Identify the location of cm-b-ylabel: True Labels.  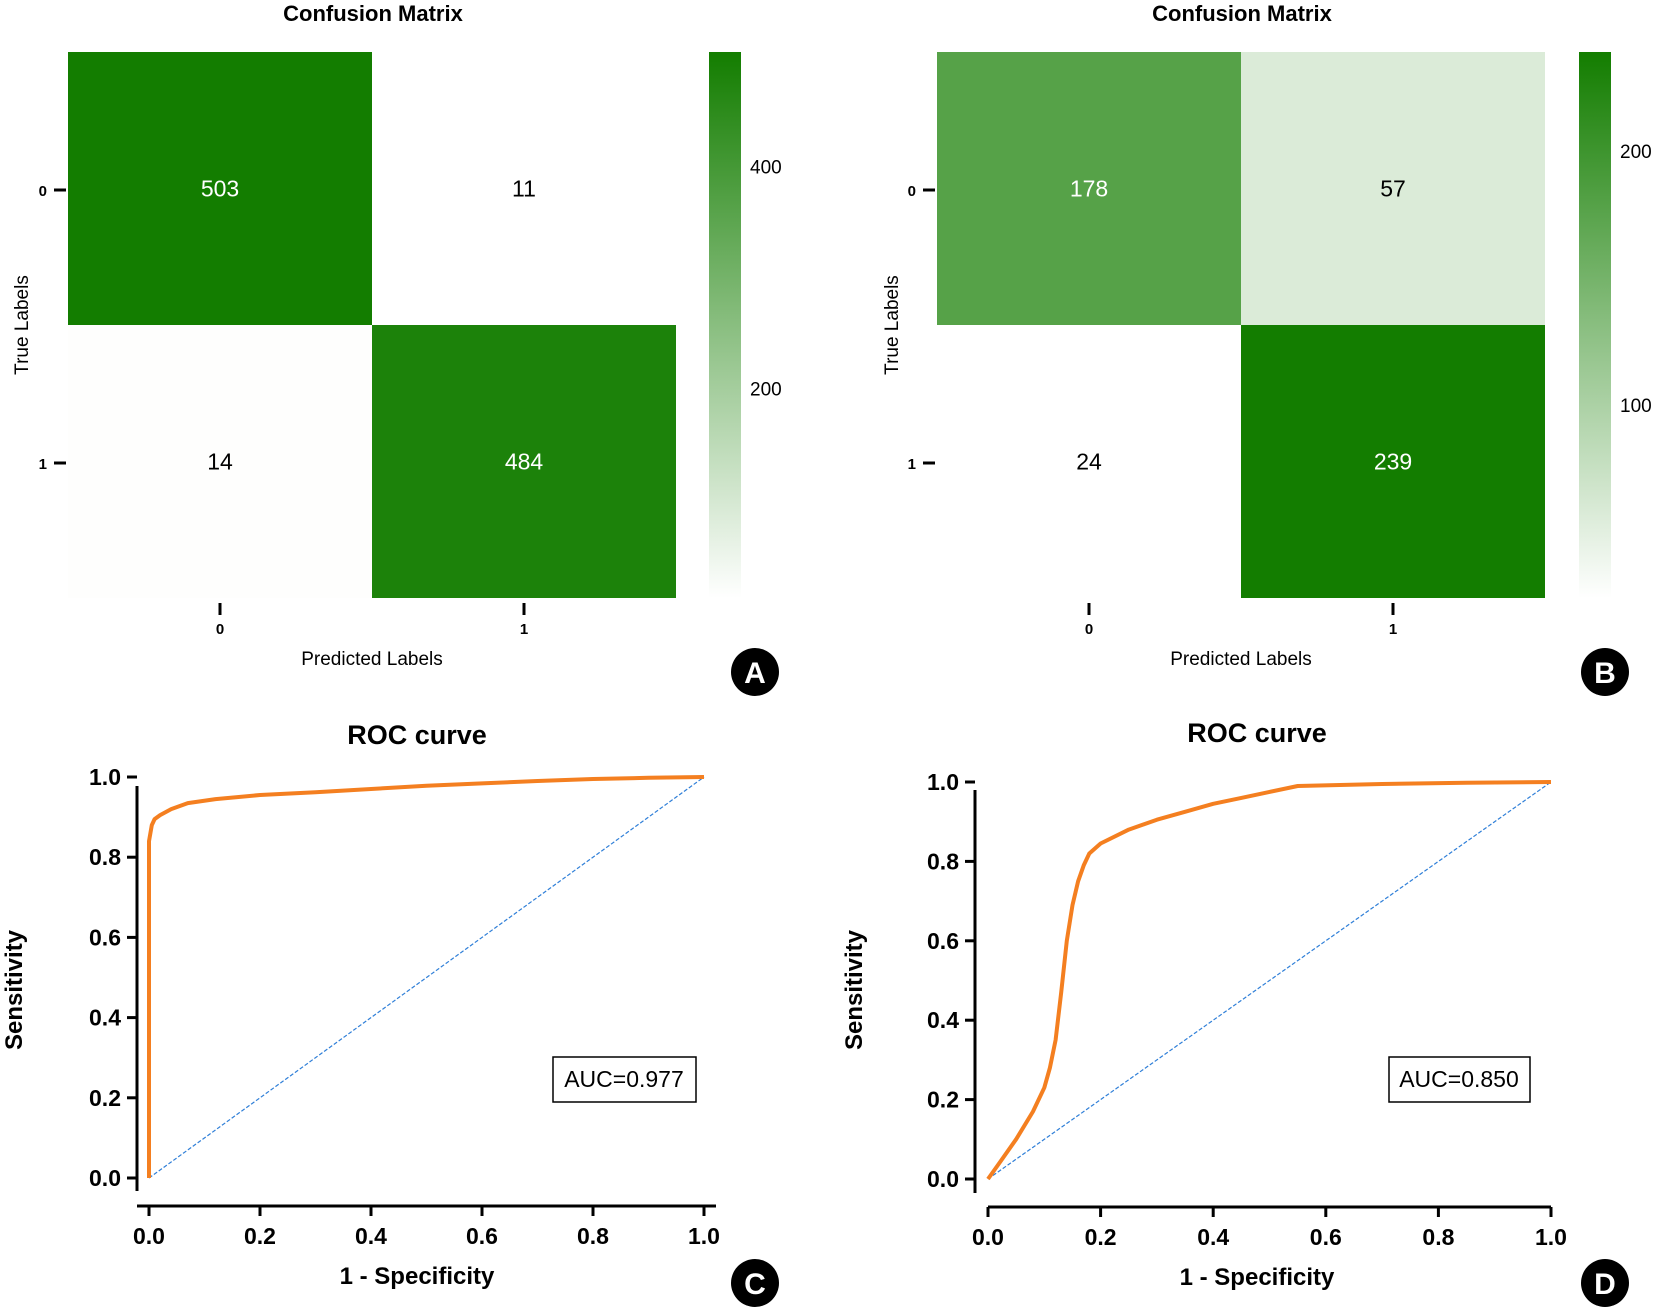
(892, 325).